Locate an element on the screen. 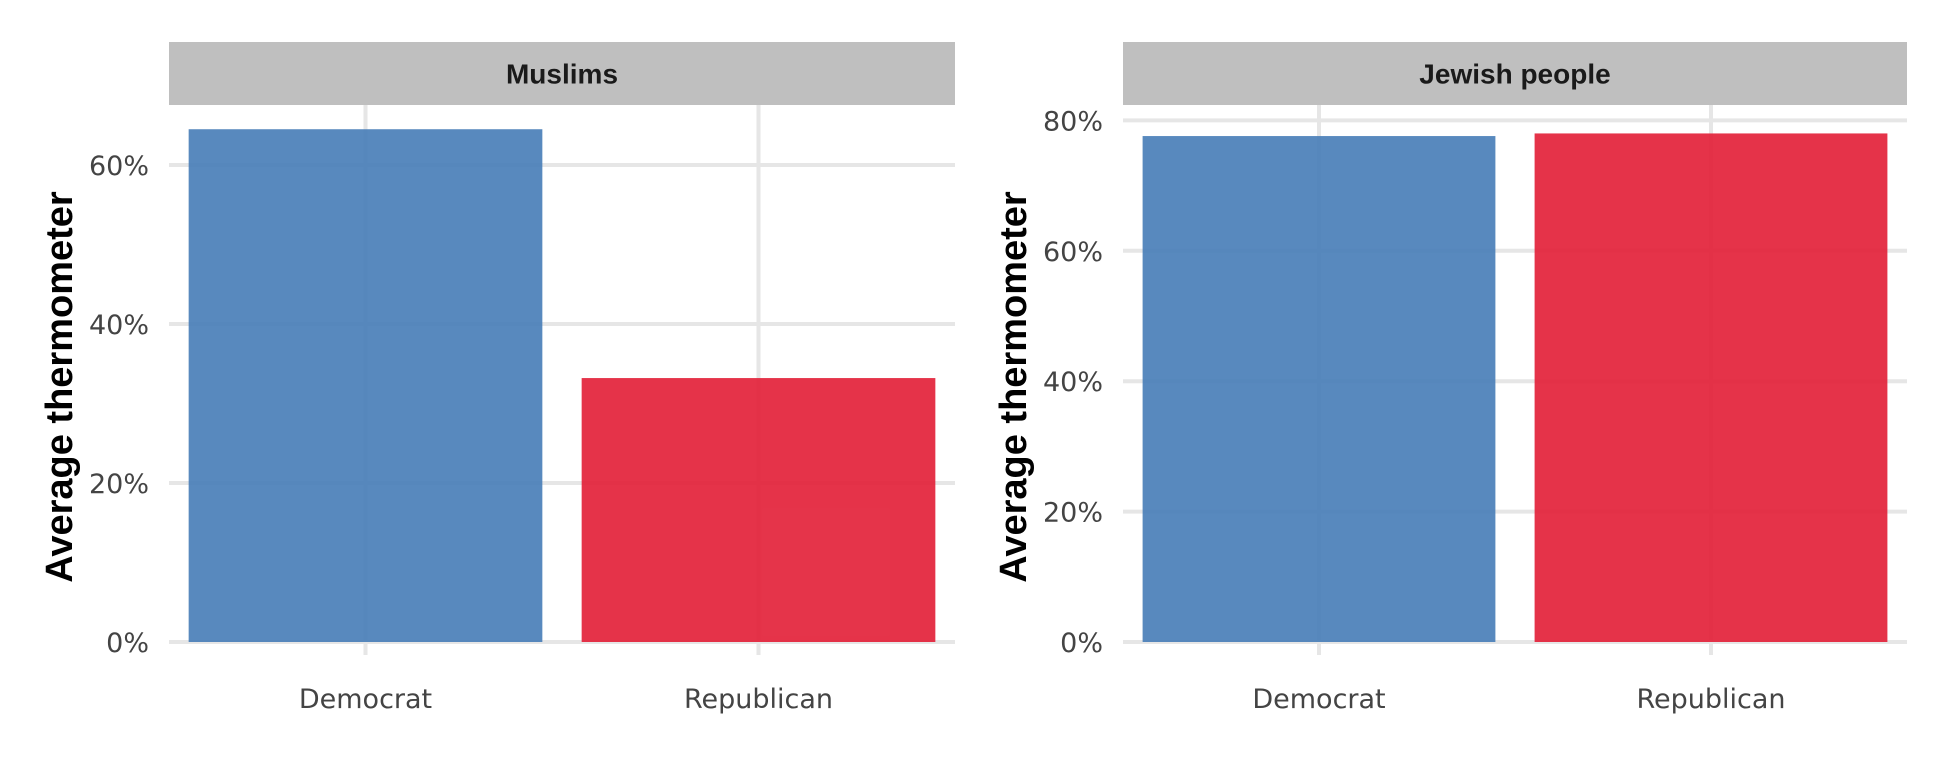 The height and width of the screenshot is (761, 1944). y-tick-label-2-2: 20% is located at coordinates (1073, 513).